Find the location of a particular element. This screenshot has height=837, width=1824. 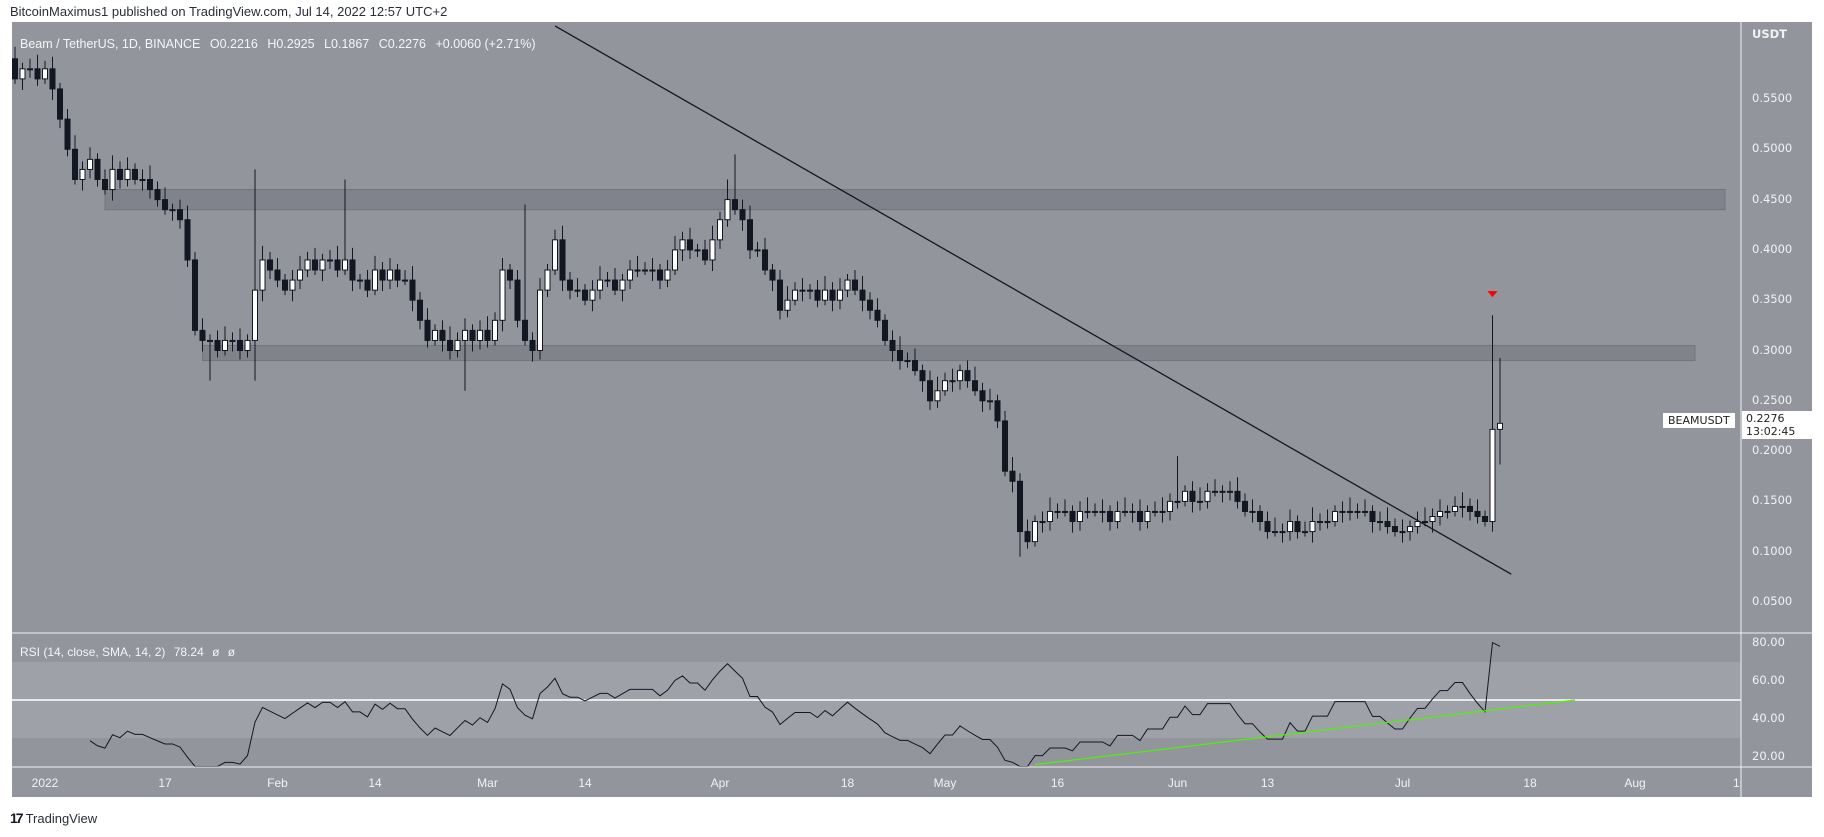

symbol-name: Beam / TetherUS, 1D, BINANCE is located at coordinates (110, 44).